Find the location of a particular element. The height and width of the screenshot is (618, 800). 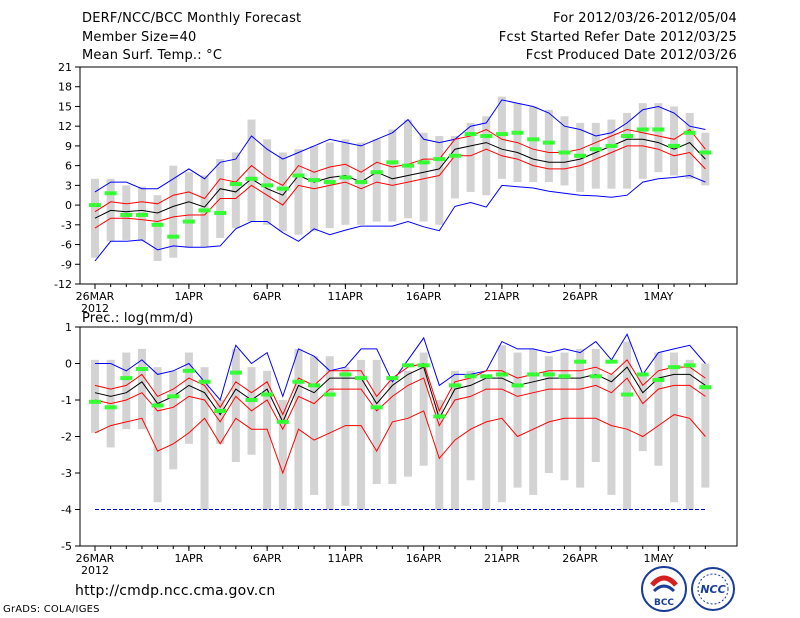

ncc-logo-inner is located at coordinates (713, 589).